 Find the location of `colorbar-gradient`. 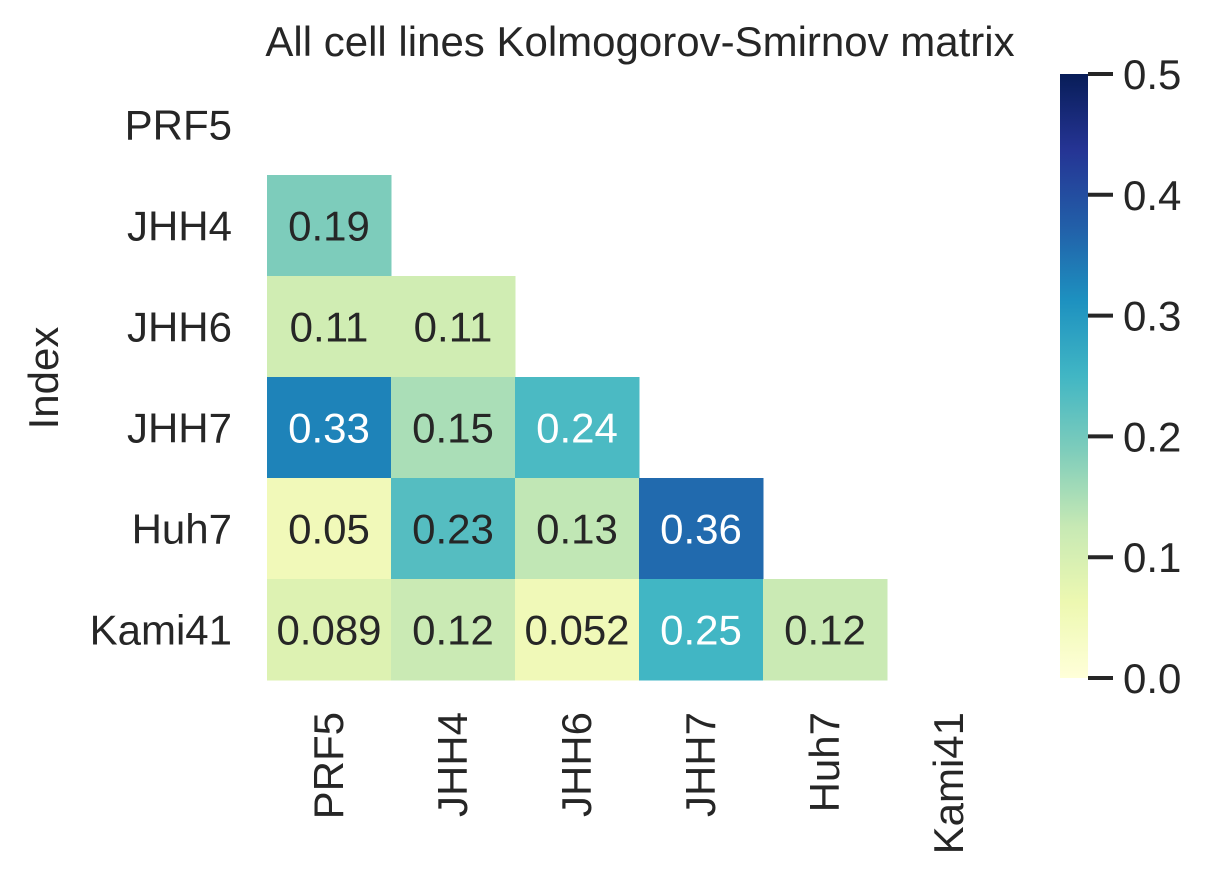

colorbar-gradient is located at coordinates (1074, 376).